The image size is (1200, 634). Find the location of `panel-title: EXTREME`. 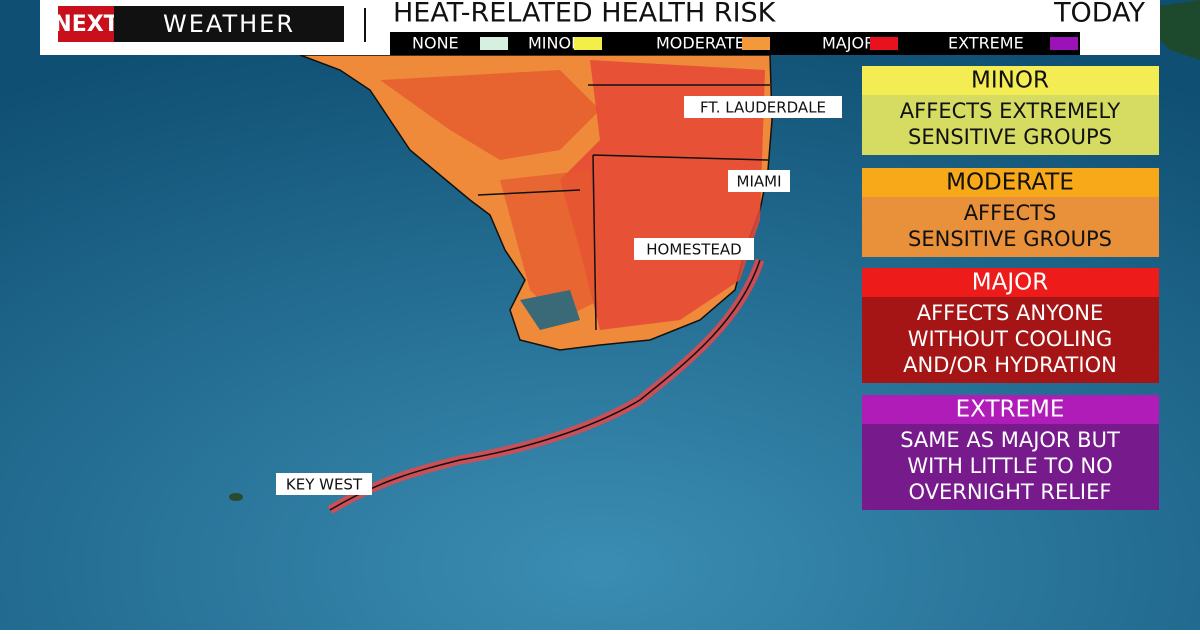

panel-title: EXTREME is located at coordinates (1010, 410).